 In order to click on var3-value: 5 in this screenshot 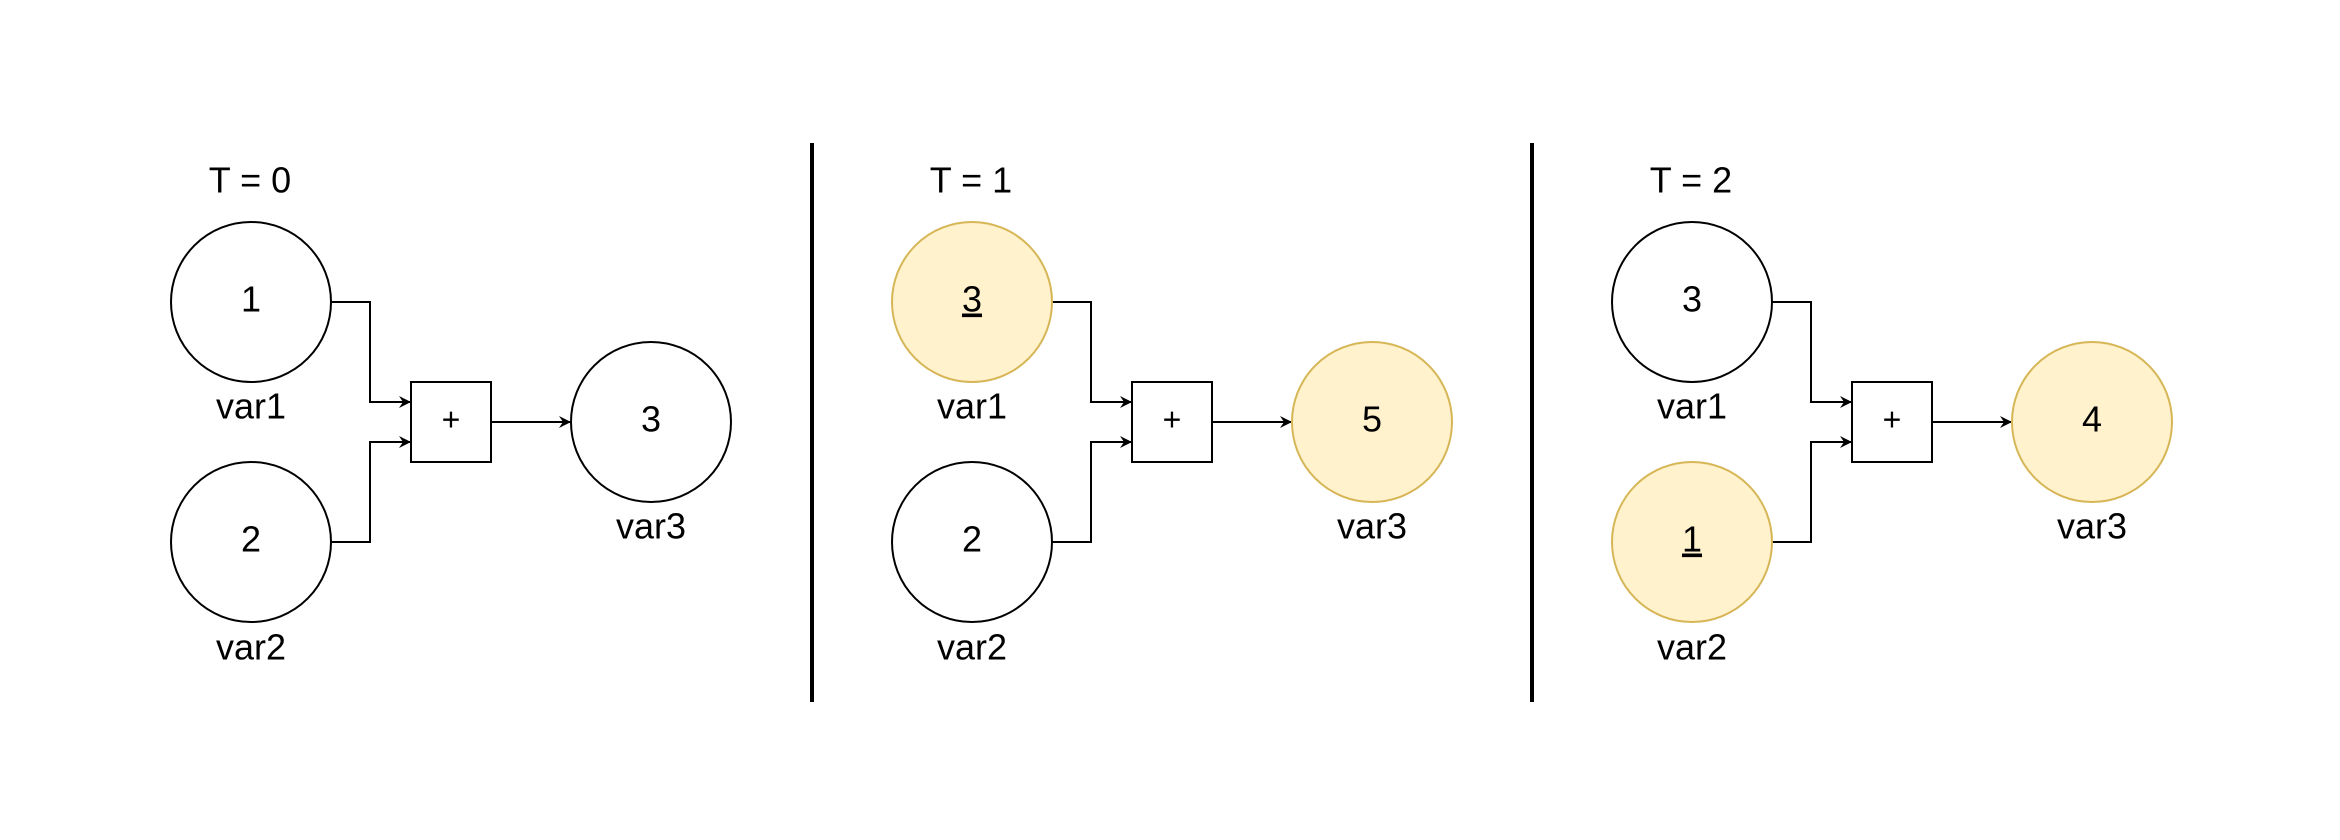, I will do `click(1372, 419)`.